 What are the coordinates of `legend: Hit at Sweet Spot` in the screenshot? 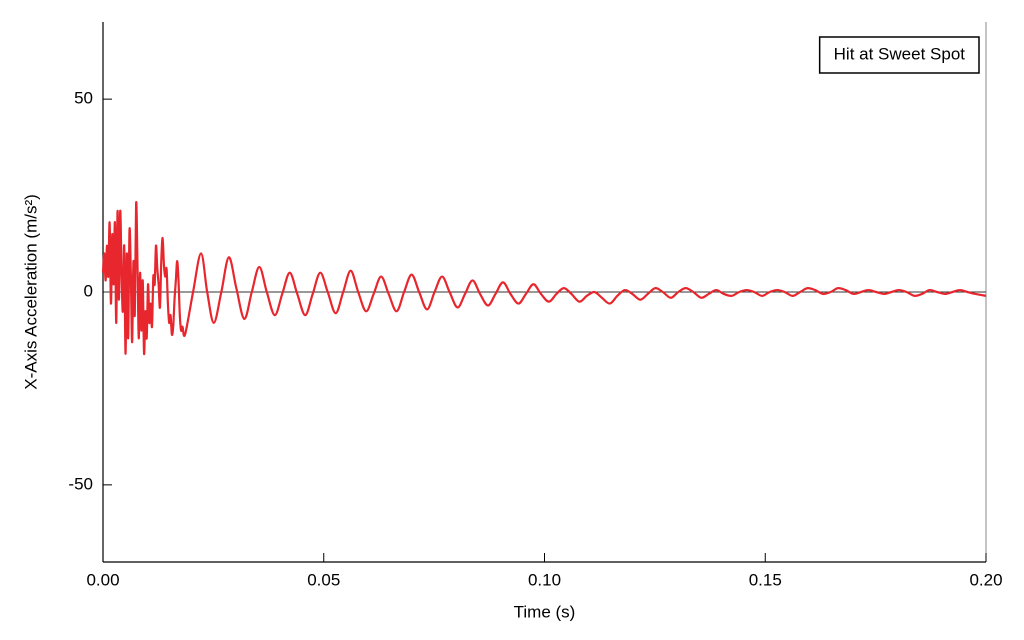 It's located at (899, 55).